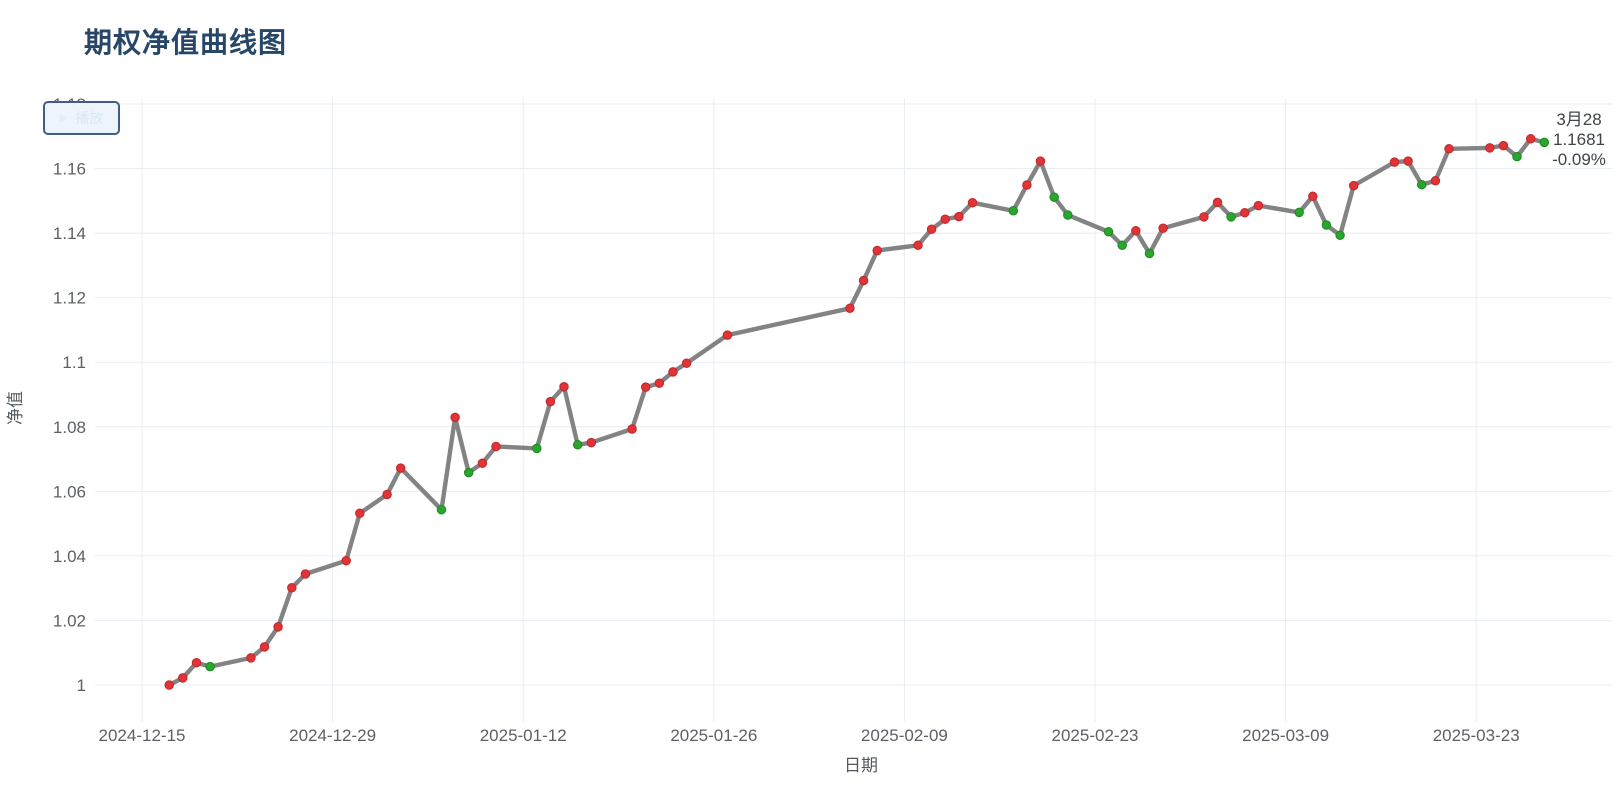 This screenshot has height=787, width=1622. I want to click on play-icon: ▶, so click(64, 117).